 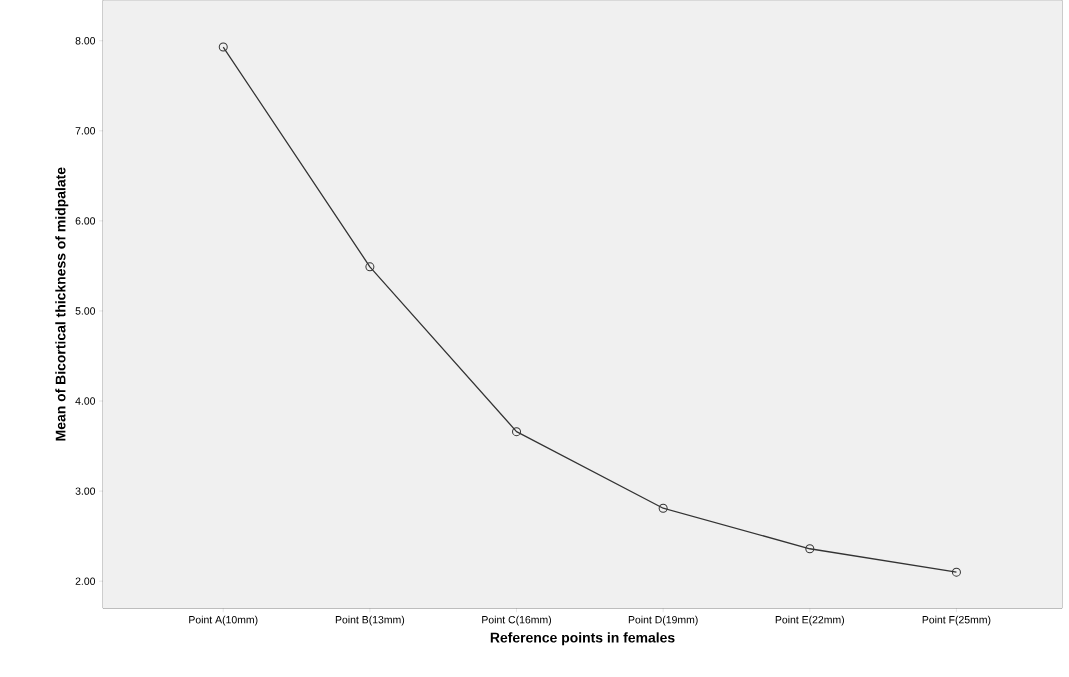 What do you see at coordinates (85, 491) in the screenshot?
I see `y-tick-label: 3.00` at bounding box center [85, 491].